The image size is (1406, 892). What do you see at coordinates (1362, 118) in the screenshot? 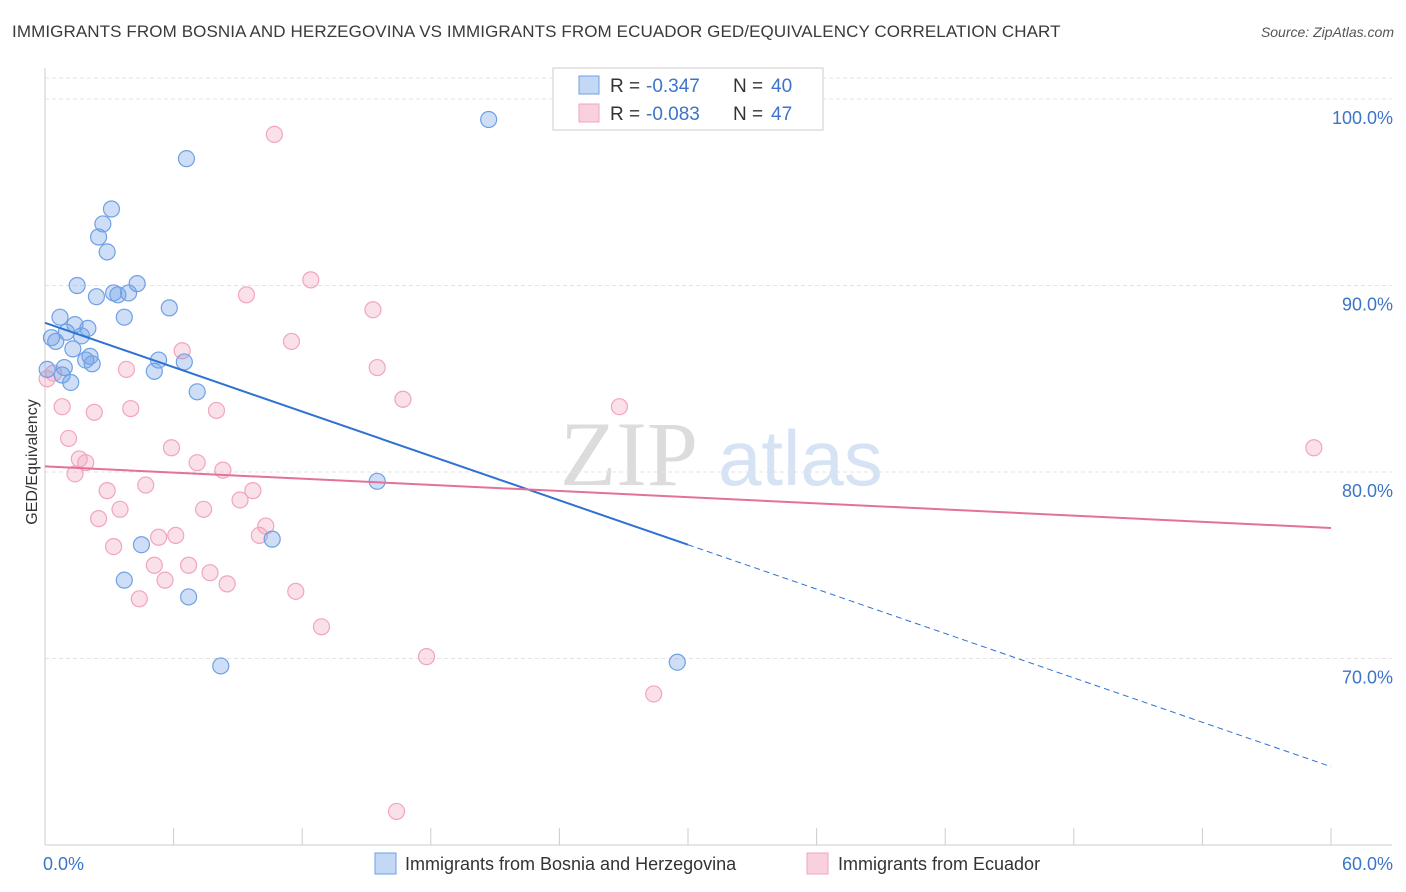
I see `y-tick-label: 100.0%` at bounding box center [1362, 118].